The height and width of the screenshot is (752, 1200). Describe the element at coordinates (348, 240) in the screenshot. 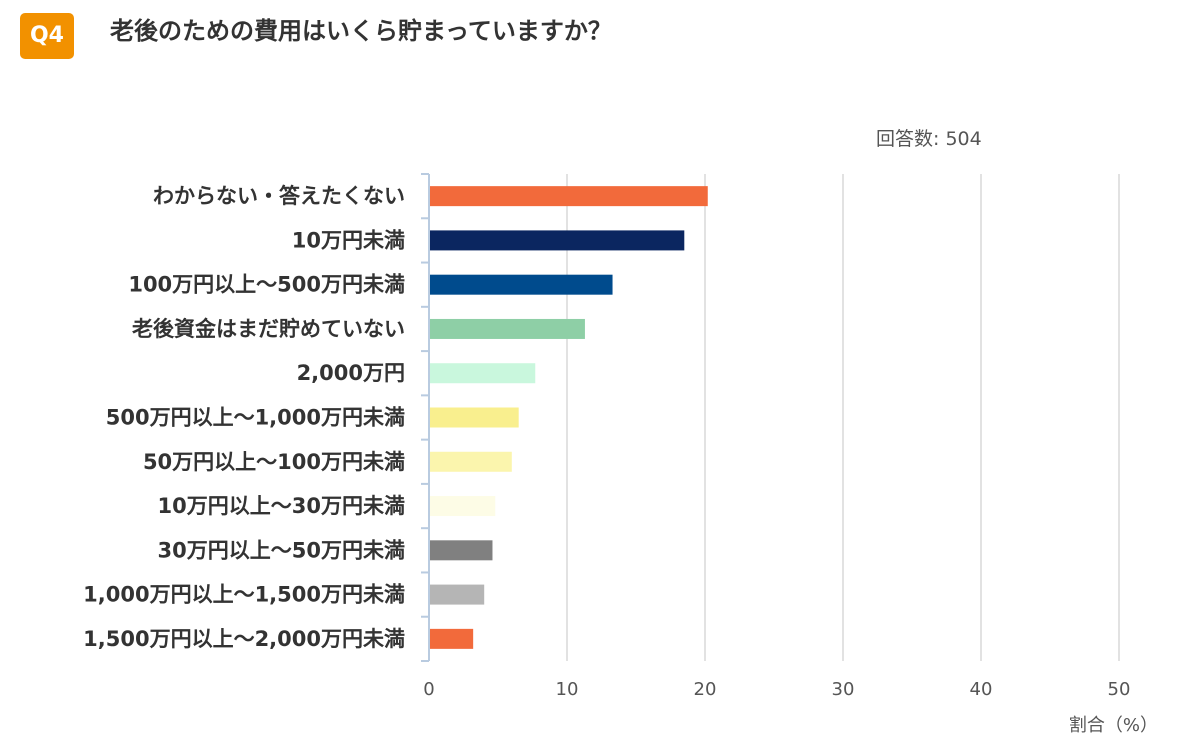

I see `category-label: 10万円未満` at that location.